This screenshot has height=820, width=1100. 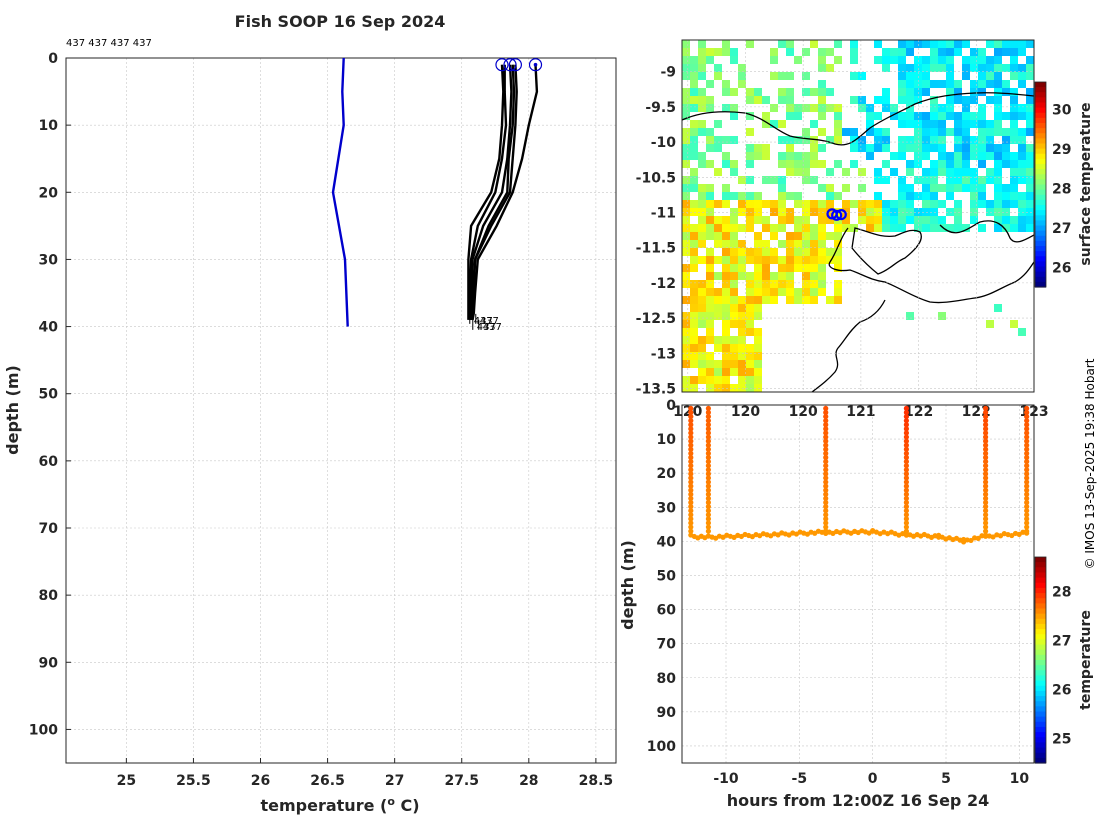 What do you see at coordinates (505, 192) in the screenshot?
I see `profile-series-line` at bounding box center [505, 192].